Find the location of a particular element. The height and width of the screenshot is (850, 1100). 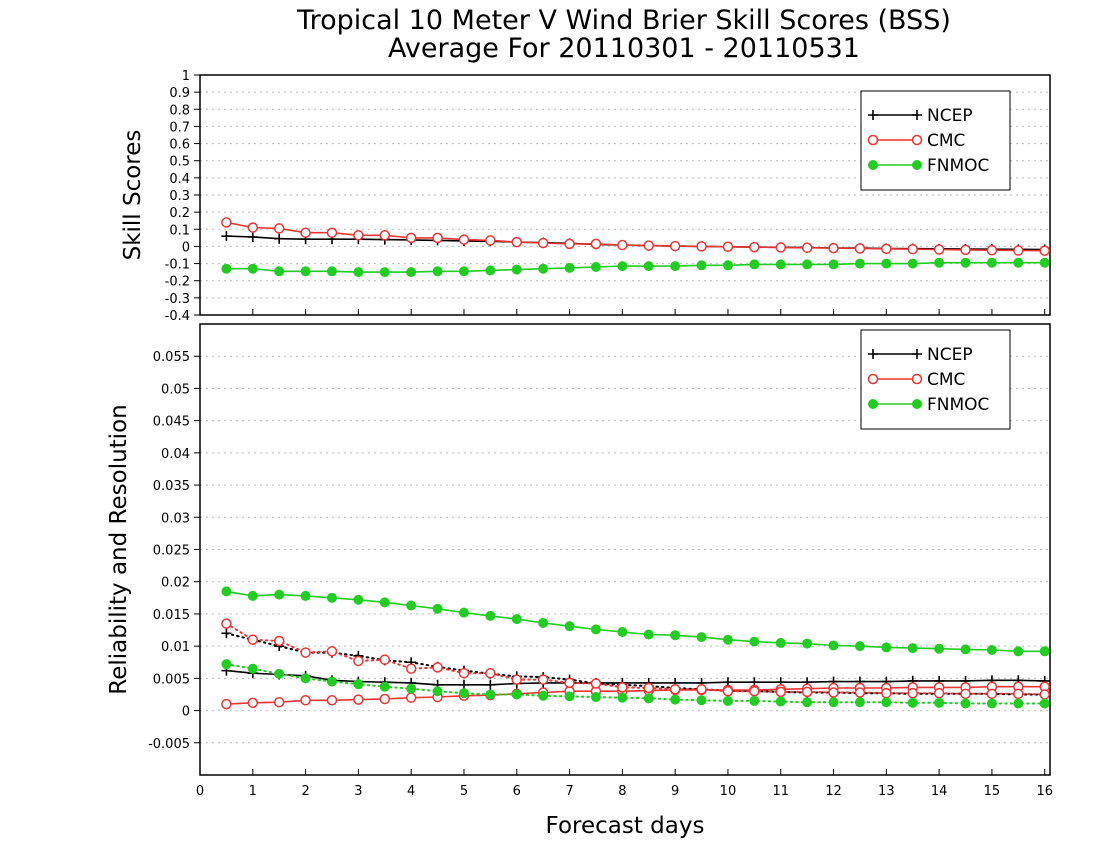

y-axis-label: Reliability and Resolution is located at coordinates (119, 549).